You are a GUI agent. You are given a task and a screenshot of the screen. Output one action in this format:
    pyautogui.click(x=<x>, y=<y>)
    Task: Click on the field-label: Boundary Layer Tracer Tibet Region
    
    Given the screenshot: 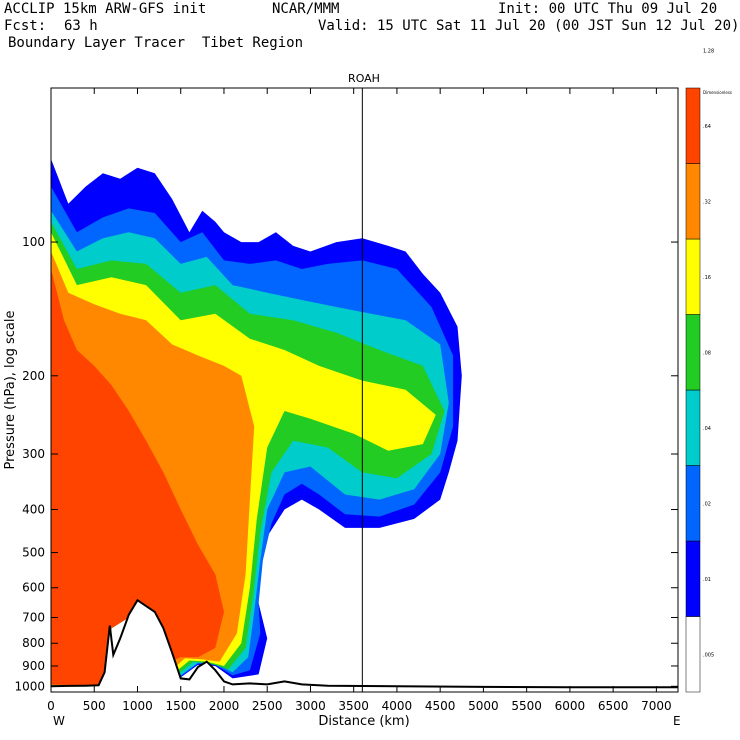 What is the action you would take?
    pyautogui.click(x=156, y=43)
    